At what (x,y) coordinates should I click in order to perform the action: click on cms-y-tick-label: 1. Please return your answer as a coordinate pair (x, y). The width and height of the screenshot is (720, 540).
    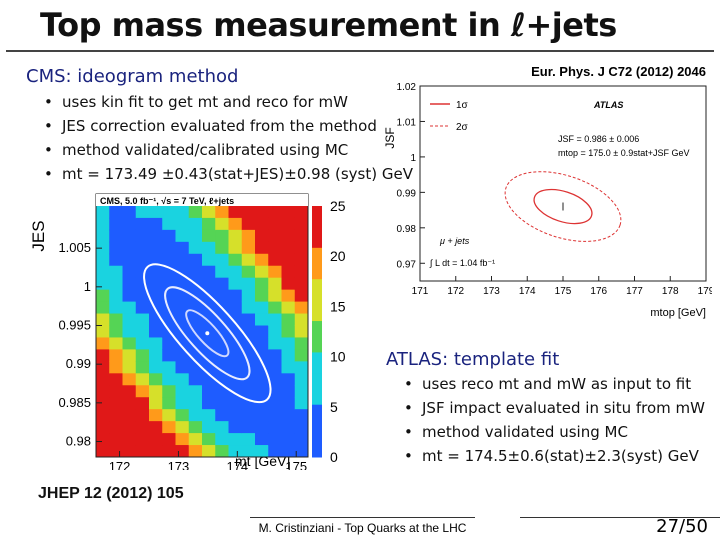
    Looking at the image, I should click on (87, 286).